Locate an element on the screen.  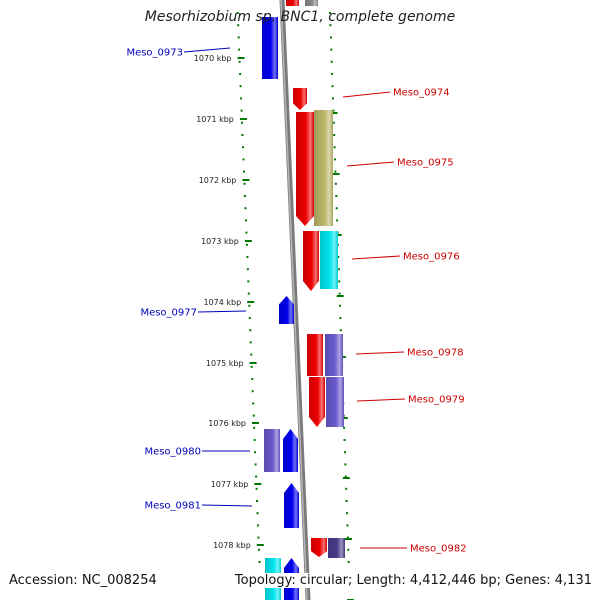
ruler-right is located at coordinates (341, 306).